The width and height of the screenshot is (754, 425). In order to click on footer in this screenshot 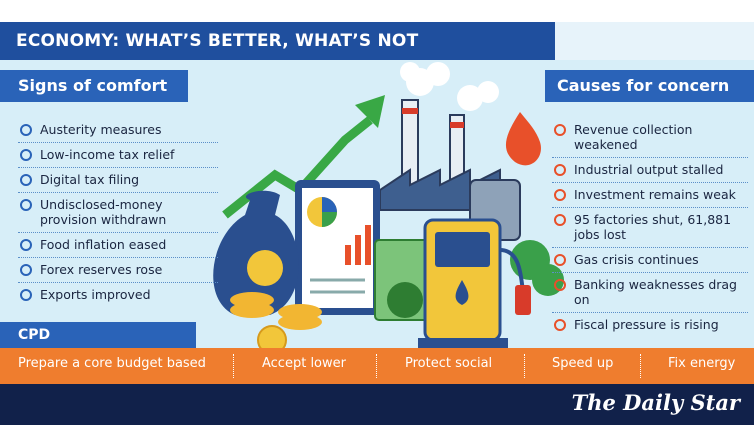, I will do `click(377, 404)`.